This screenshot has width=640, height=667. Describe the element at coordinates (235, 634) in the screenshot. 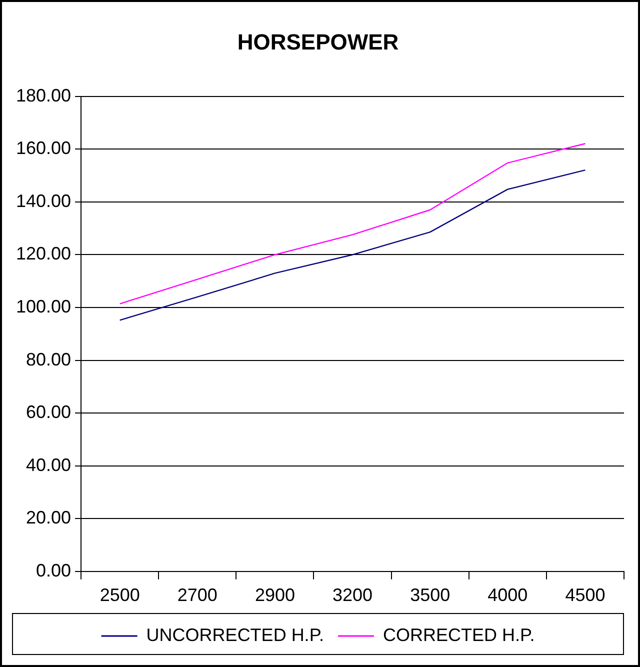

I see `legend-label: UNCORRECTED H.P.` at that location.